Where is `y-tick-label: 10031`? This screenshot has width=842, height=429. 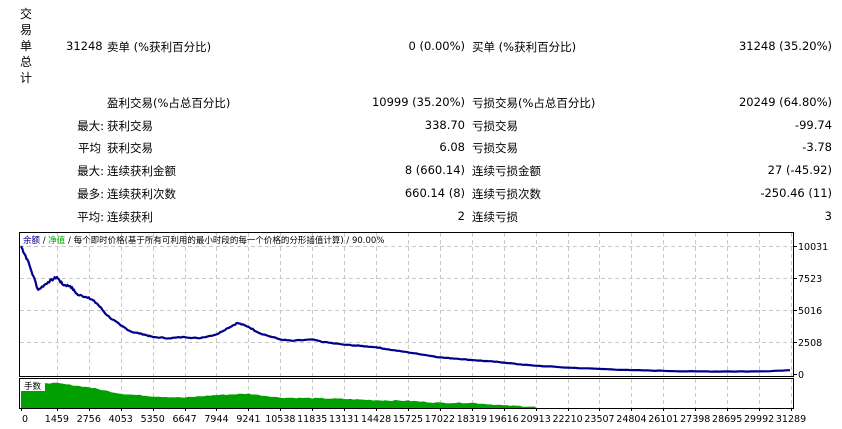 y-tick-label: 10031 is located at coordinates (813, 247).